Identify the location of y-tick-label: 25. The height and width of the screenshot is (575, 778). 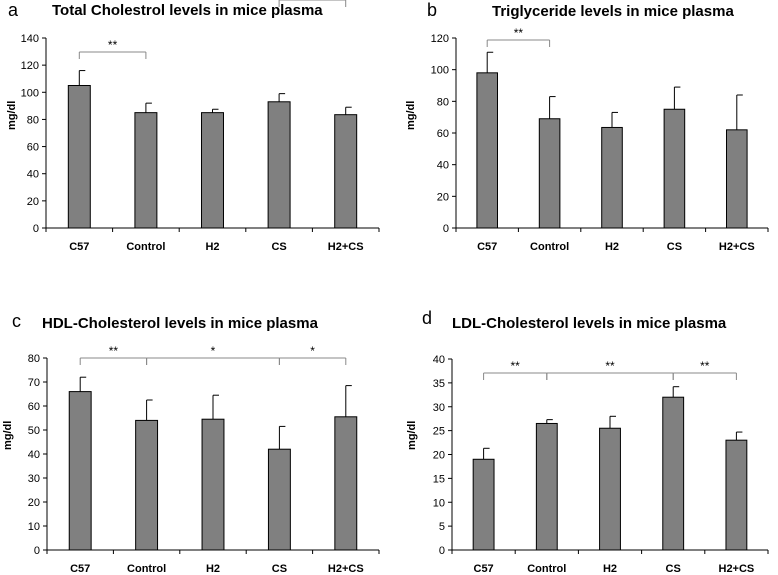
(439, 432).